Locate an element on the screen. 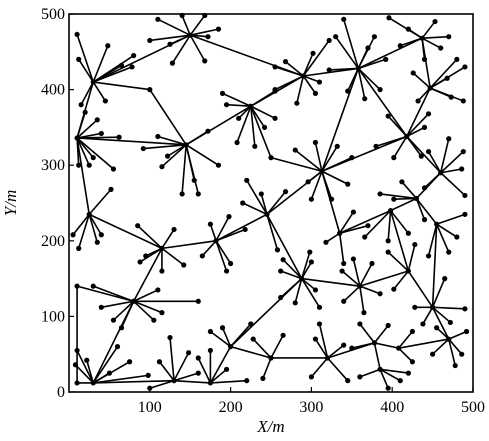 The height and width of the screenshot is (441, 489). y-tick-label: 300 is located at coordinates (53, 165).